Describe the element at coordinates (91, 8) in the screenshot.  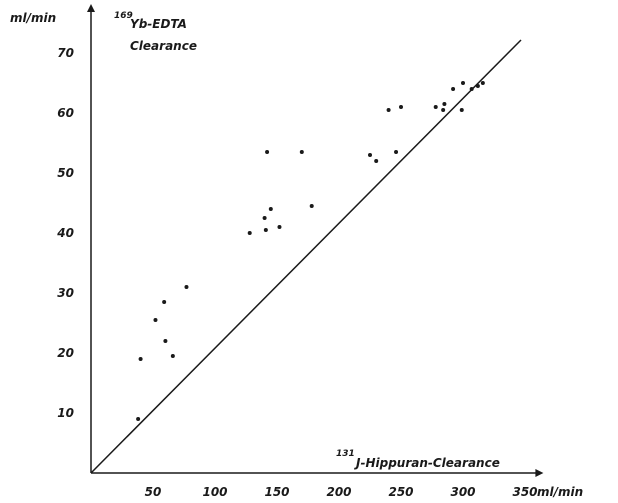
I see `y-axis-arrow` at that location.